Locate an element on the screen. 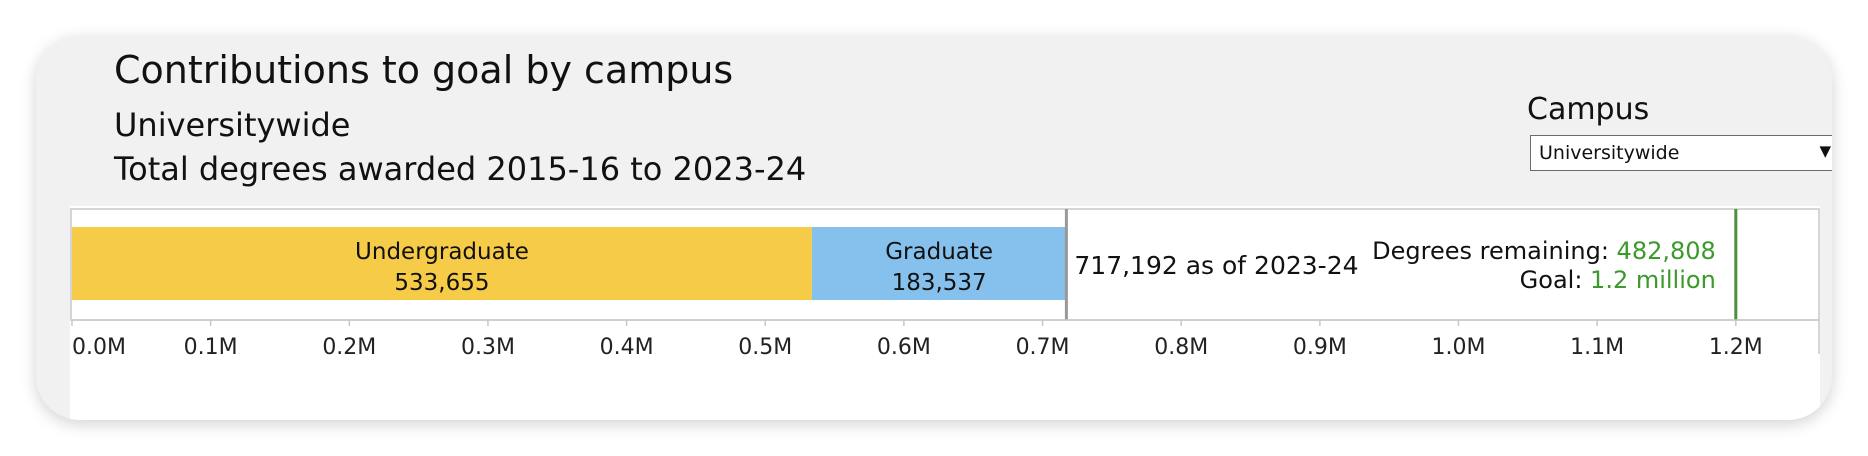 The height and width of the screenshot is (456, 1868). campus-dropdown-value: Universitywide is located at coordinates (1609, 153).